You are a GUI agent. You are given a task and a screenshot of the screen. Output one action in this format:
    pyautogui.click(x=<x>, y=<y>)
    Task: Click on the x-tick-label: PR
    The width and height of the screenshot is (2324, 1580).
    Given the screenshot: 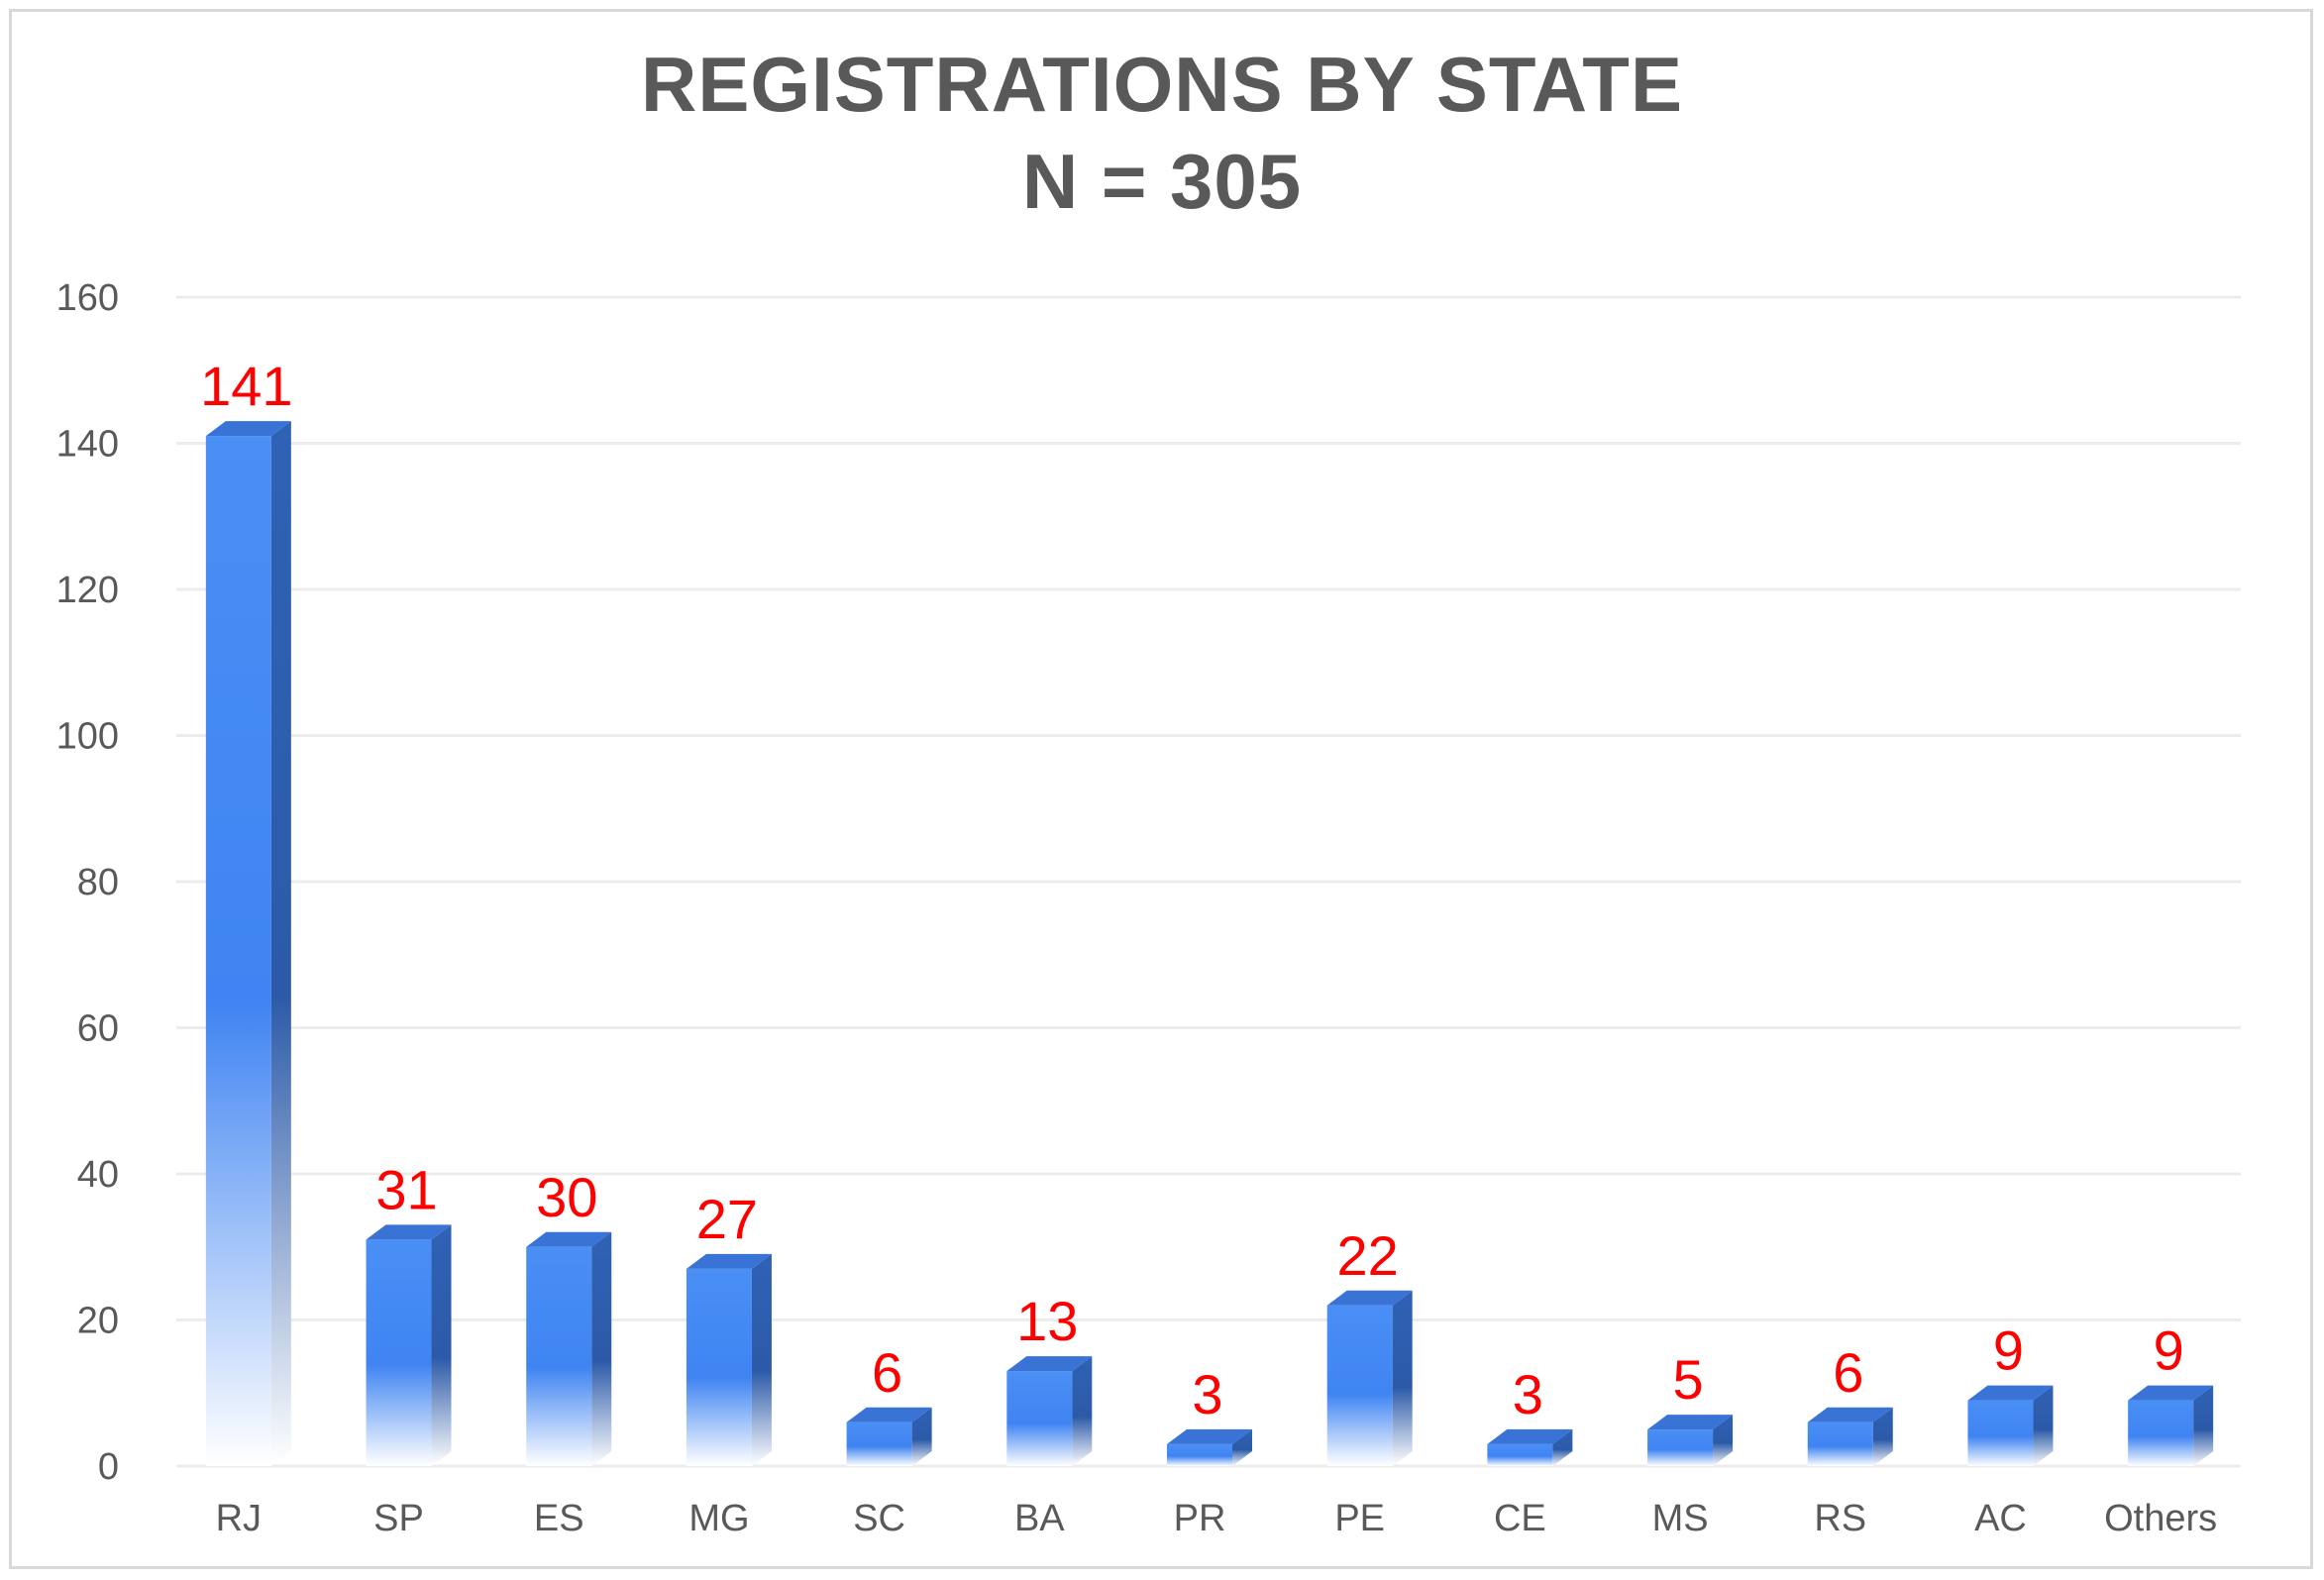 What is the action you would take?
    pyautogui.click(x=1200, y=1518)
    